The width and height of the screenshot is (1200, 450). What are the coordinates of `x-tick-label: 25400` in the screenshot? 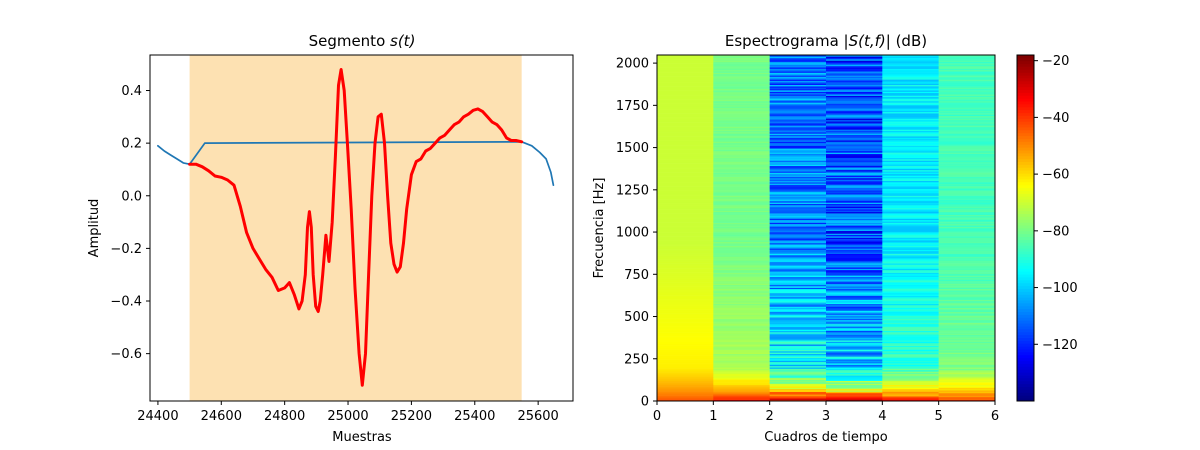 It's located at (474, 416).